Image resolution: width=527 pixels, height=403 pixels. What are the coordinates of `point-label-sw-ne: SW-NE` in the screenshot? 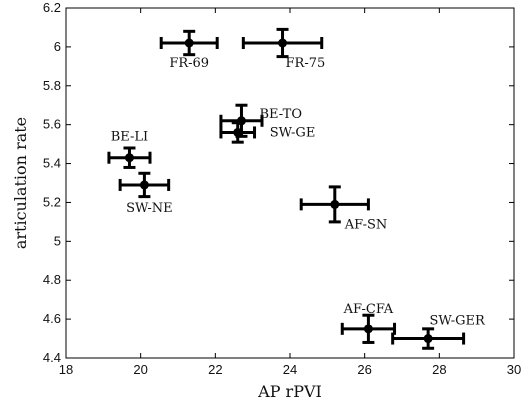 It's located at (149, 208).